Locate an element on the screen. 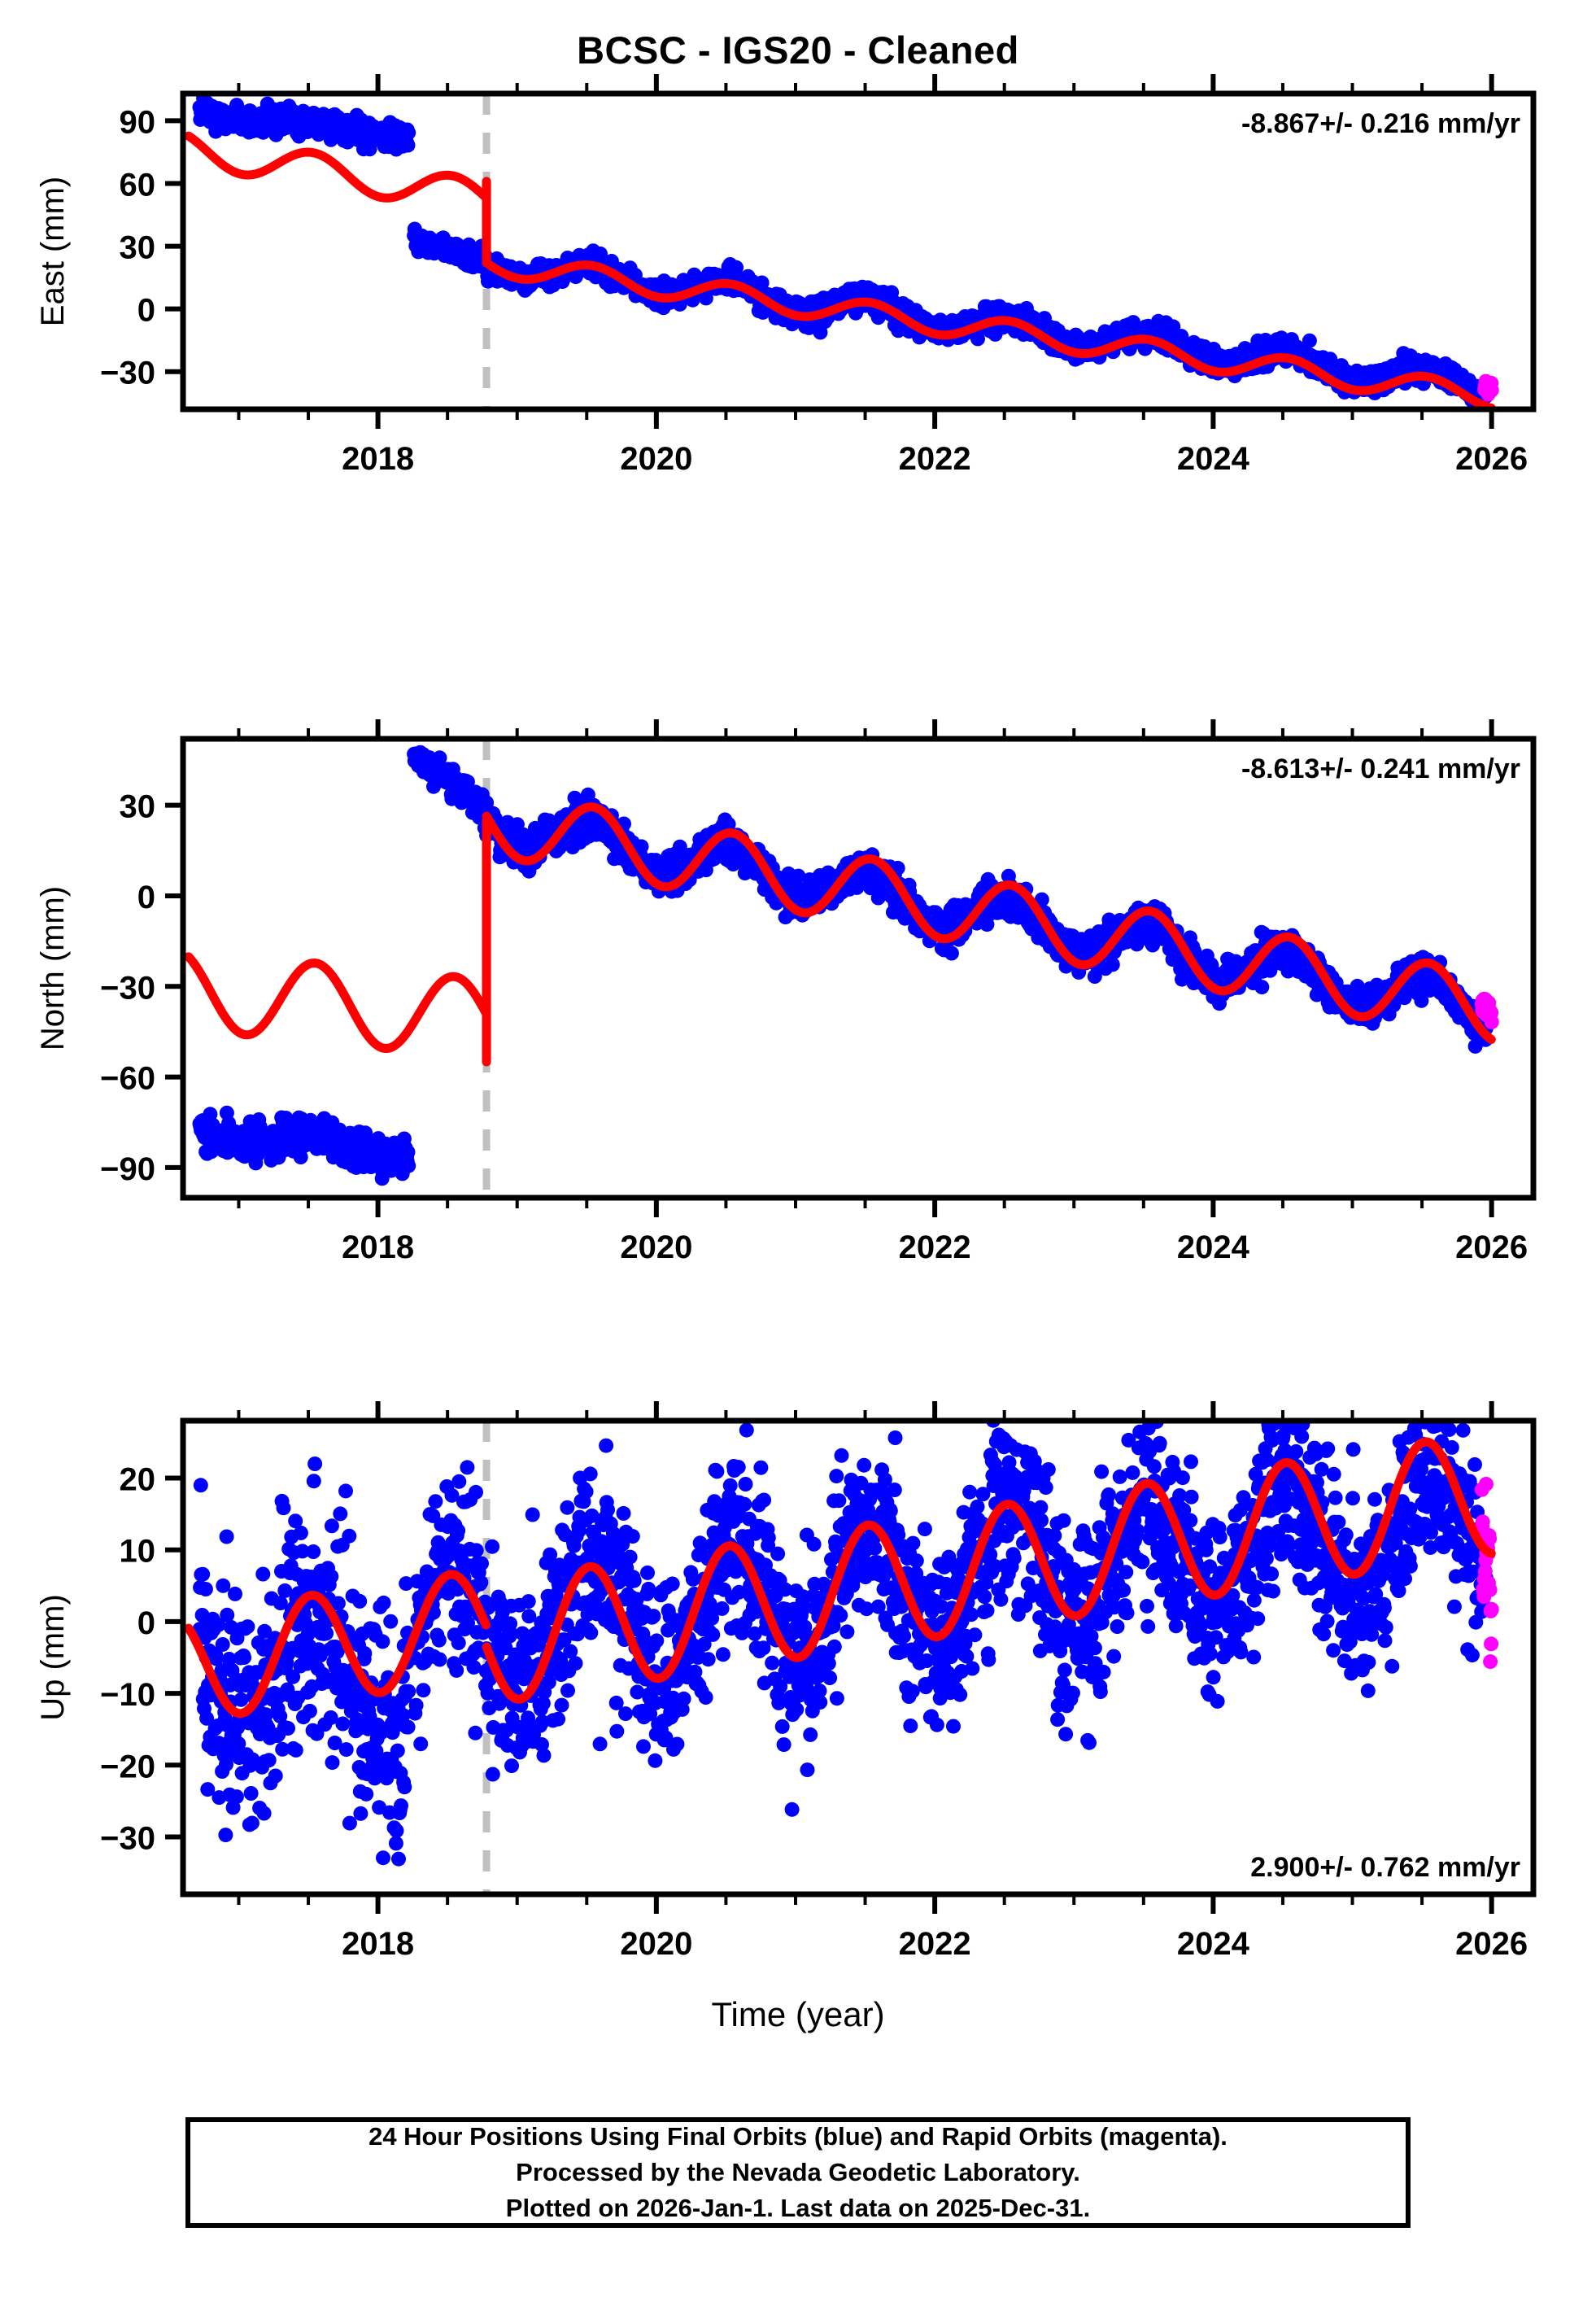 This screenshot has width=1596, height=2306. y-tick-label: 90 is located at coordinates (138, 122).